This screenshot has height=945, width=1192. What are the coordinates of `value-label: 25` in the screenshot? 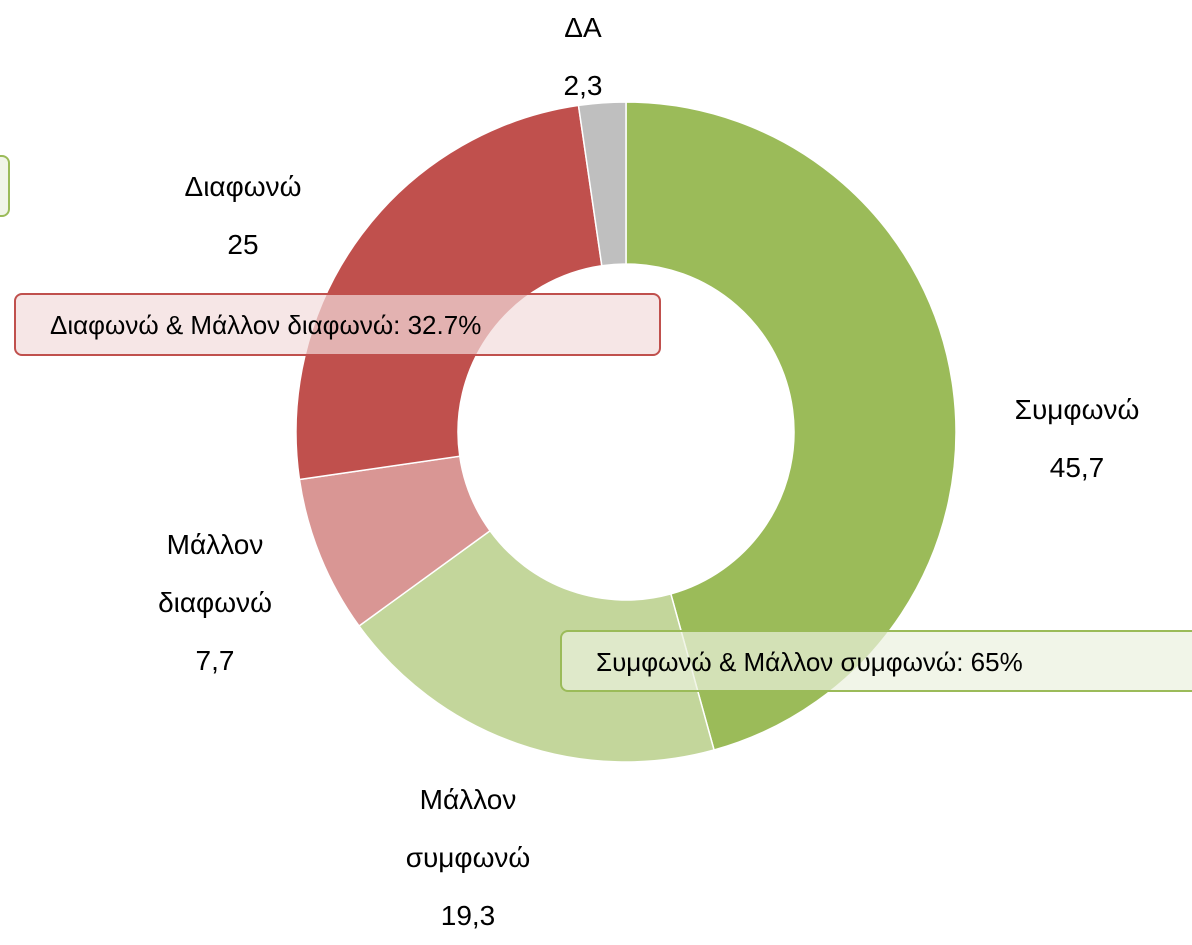 It's located at (243, 244).